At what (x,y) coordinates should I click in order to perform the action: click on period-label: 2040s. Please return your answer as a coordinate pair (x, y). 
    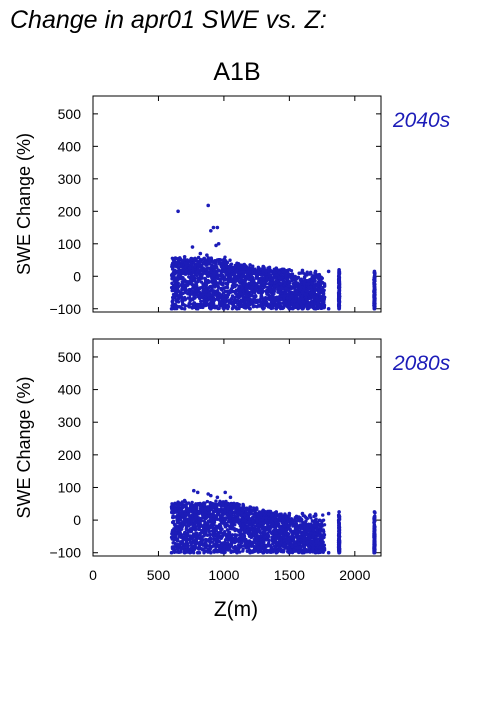
    Looking at the image, I should click on (421, 120).